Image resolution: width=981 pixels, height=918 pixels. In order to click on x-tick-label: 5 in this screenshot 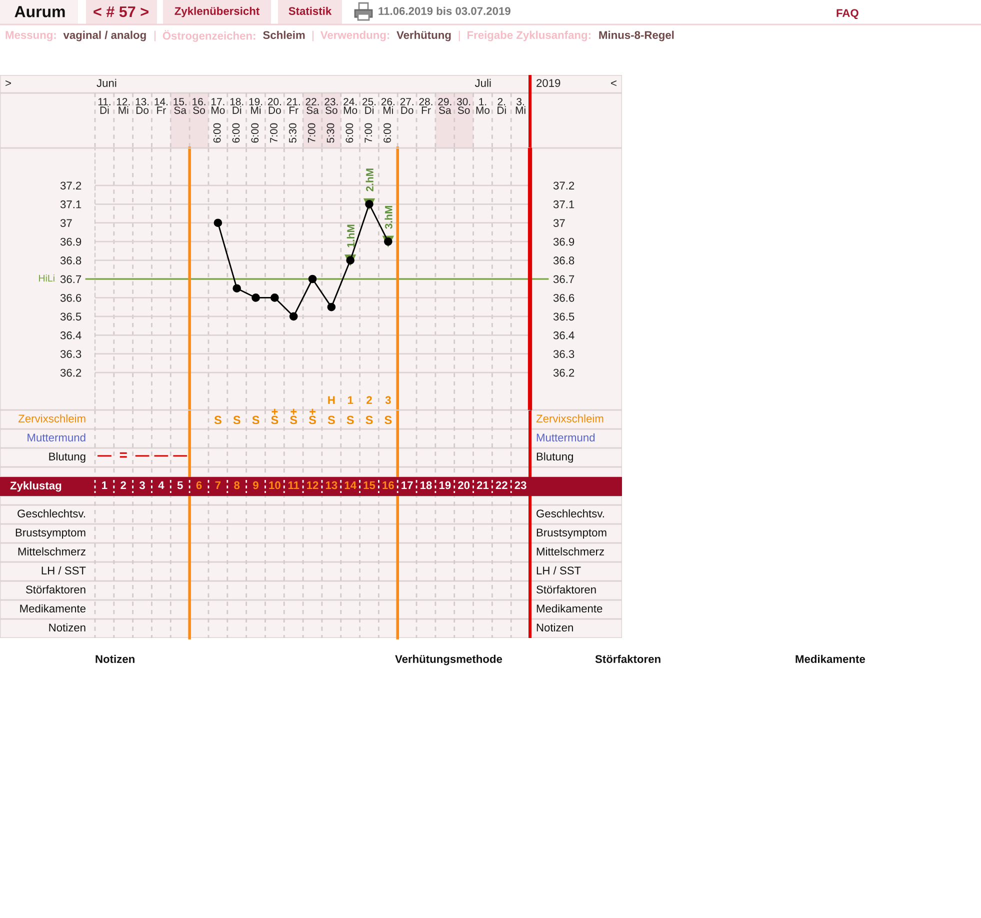, I will do `click(180, 485)`.